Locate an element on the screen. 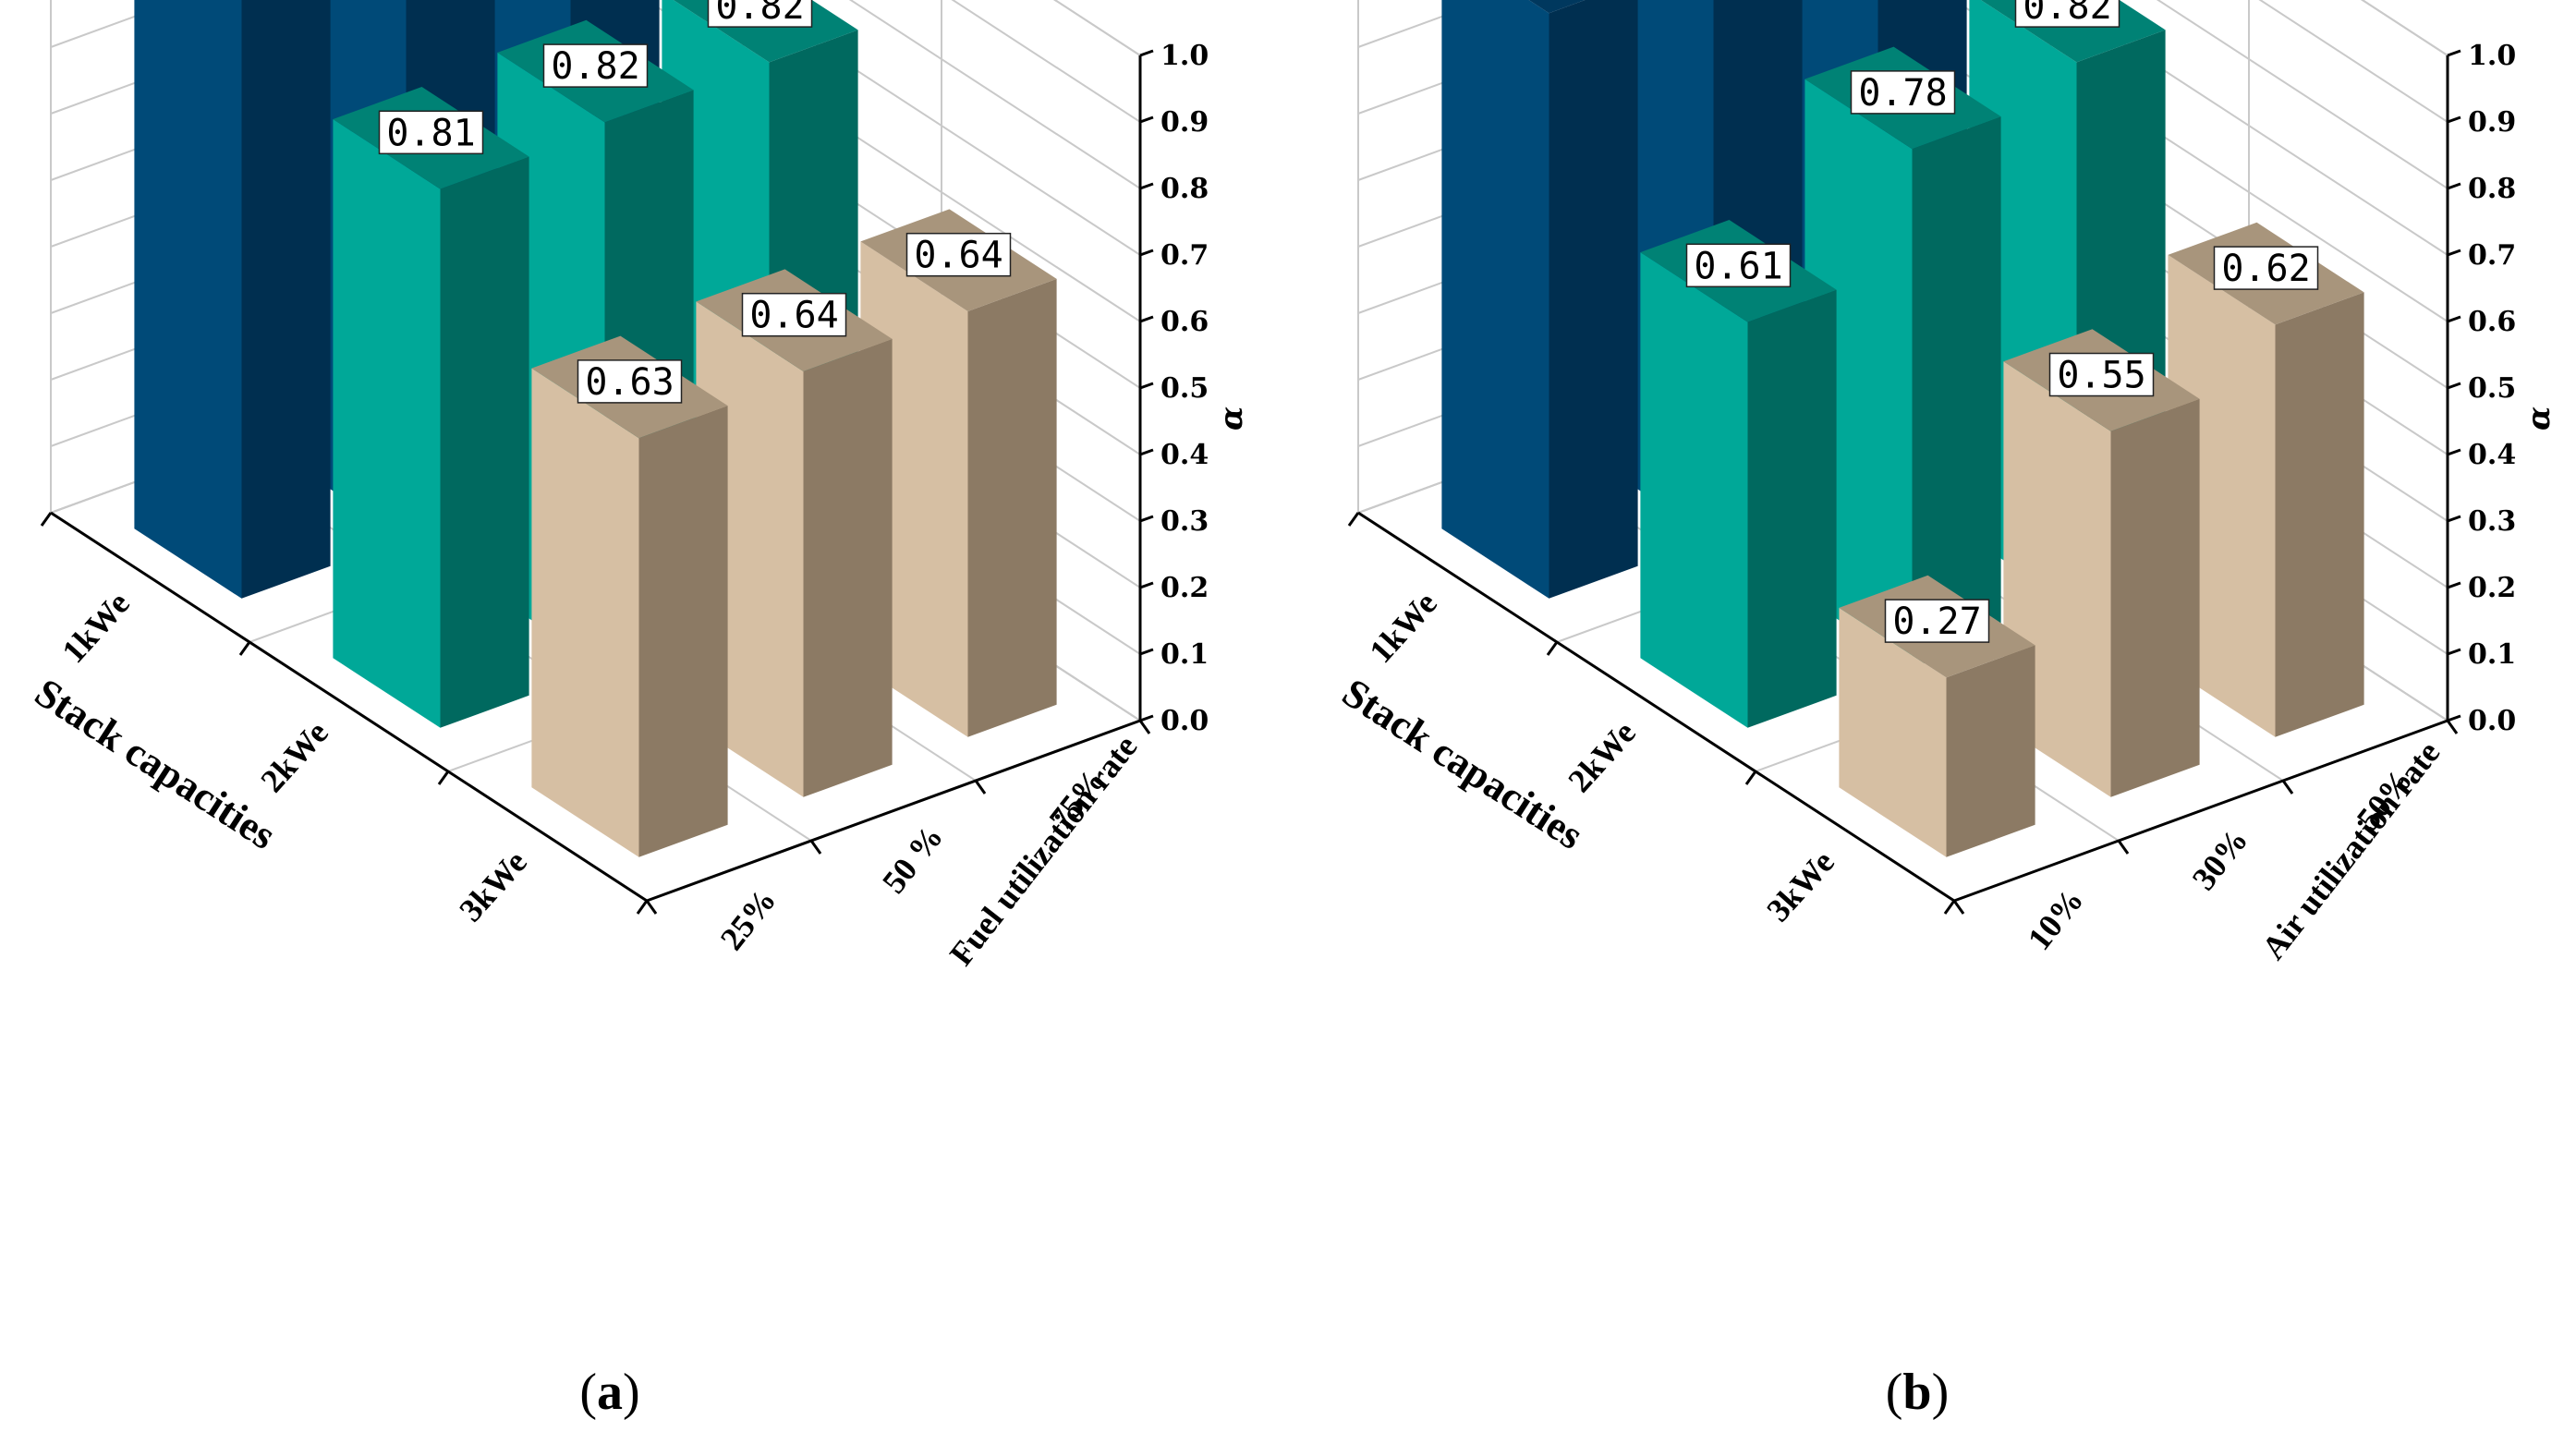 The image size is (2576, 1456). y-category-label: 10% is located at coordinates (2056, 918).